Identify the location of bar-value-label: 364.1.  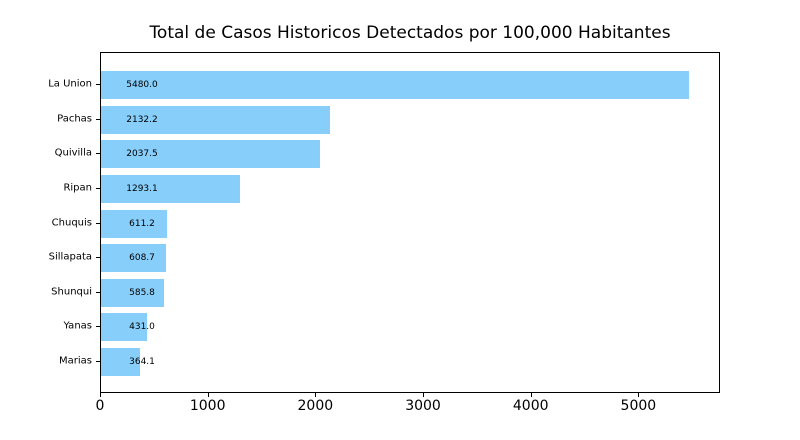
(142, 361).